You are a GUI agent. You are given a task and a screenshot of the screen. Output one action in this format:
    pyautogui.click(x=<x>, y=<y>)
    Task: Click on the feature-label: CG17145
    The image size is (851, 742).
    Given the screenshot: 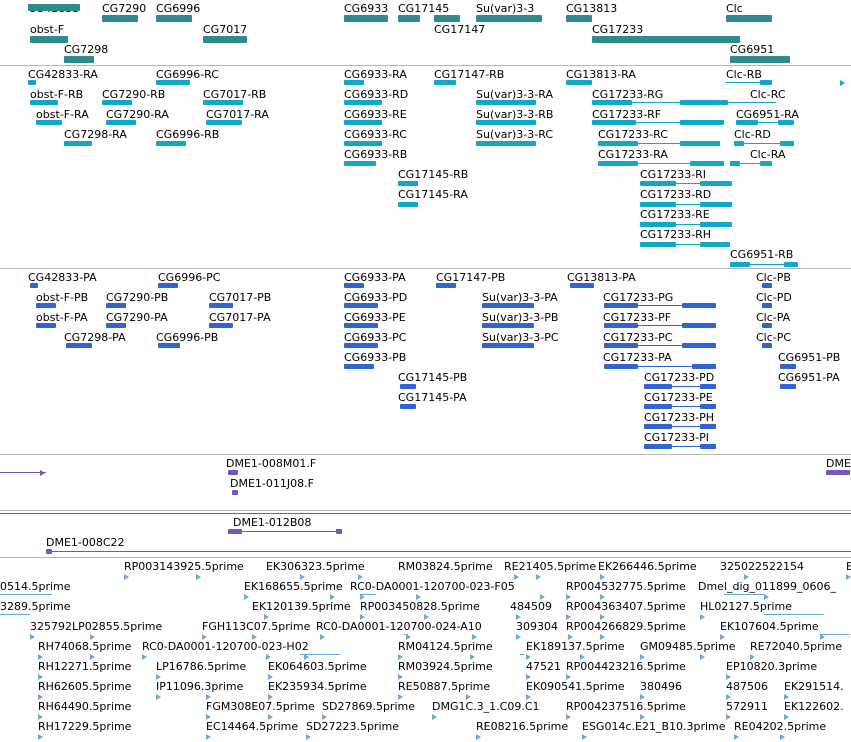 What is the action you would take?
    pyautogui.click(x=424, y=8)
    